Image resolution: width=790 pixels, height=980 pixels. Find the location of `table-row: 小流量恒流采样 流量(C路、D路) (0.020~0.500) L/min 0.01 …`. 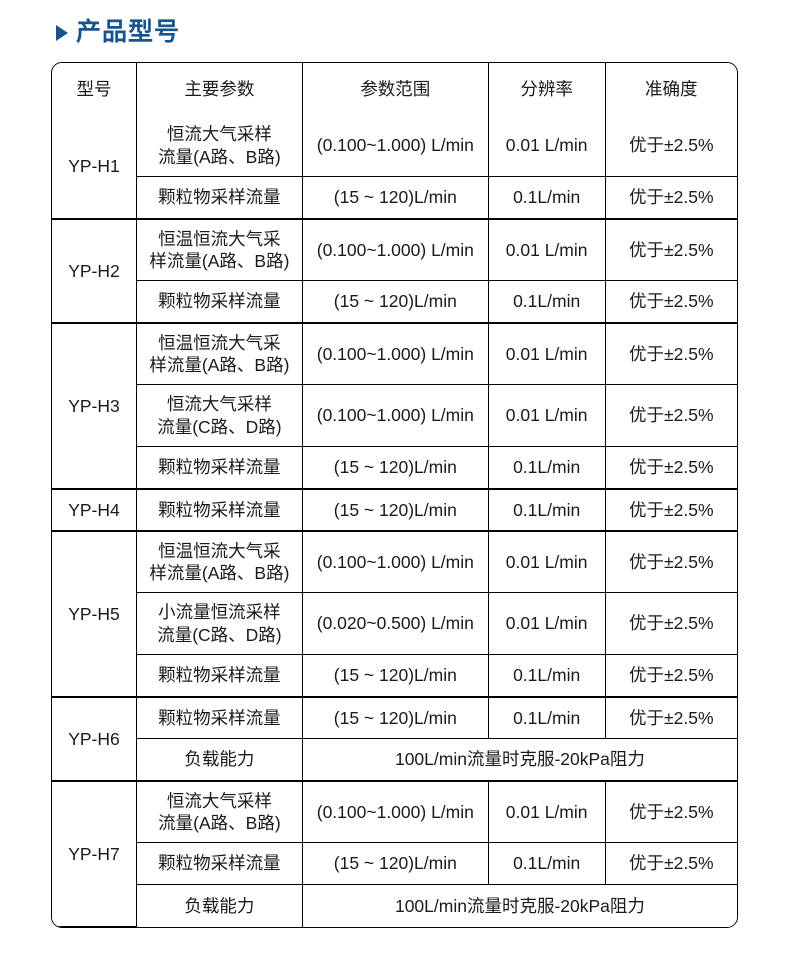

table-row: 小流量恒流采样 流量(C路、D路) (0.020~0.500) L/min 0.01 … is located at coordinates (394, 624).